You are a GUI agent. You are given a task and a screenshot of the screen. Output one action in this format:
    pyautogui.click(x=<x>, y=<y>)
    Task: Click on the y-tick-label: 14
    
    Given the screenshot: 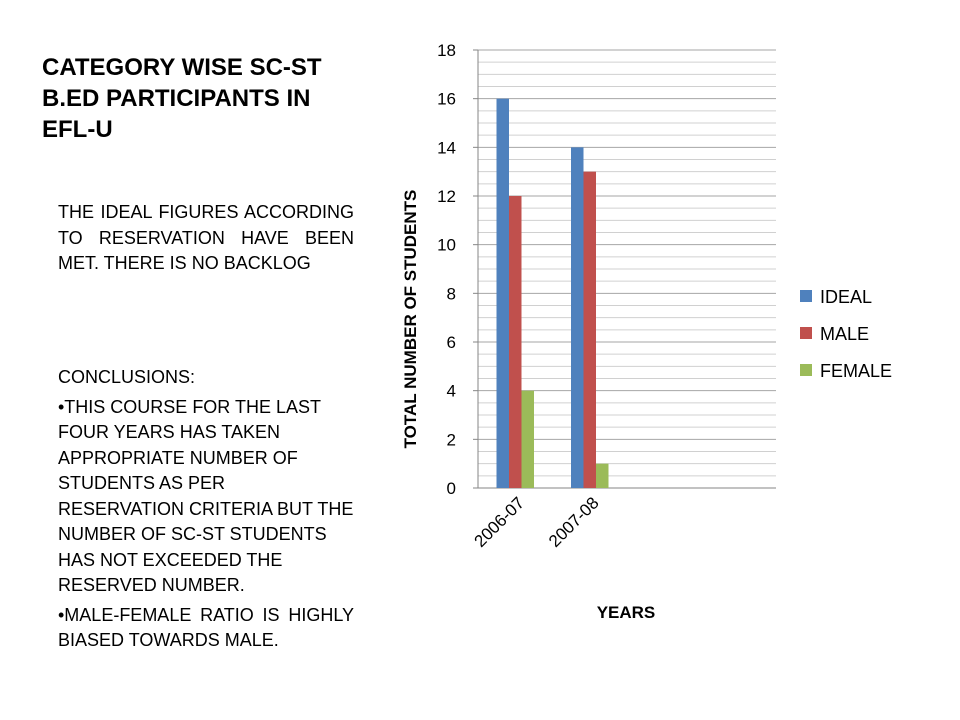 What is the action you would take?
    pyautogui.click(x=446, y=147)
    